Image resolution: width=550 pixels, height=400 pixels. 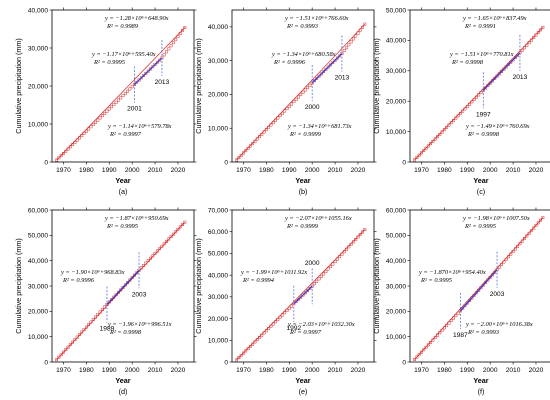 I want to click on x-tick-label: 2020, so click(x=178, y=370).